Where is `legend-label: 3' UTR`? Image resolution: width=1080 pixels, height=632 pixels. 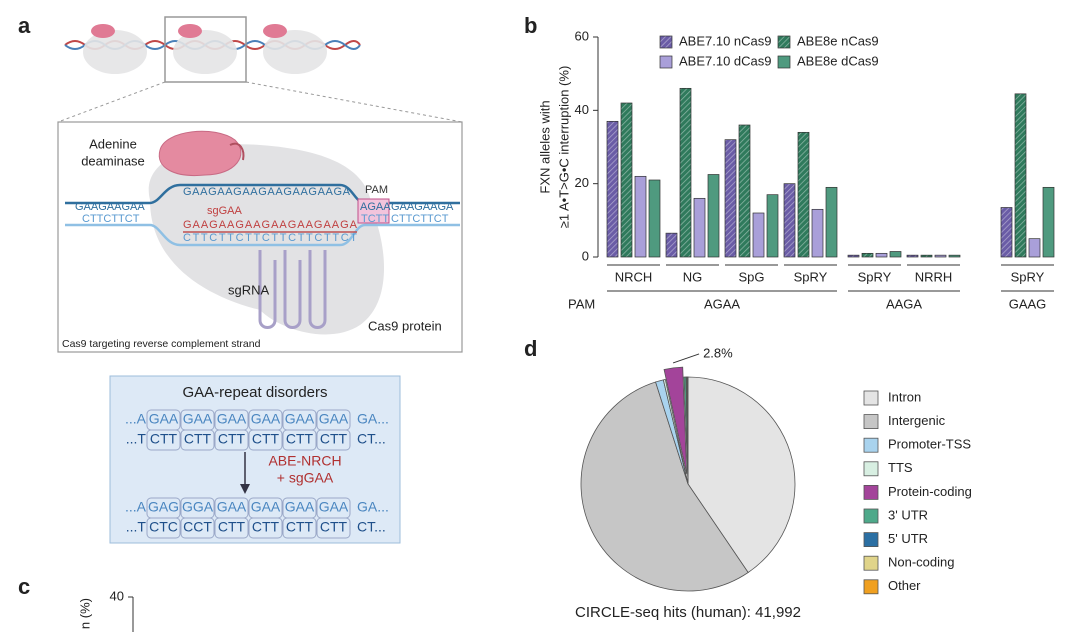
legend-label: 3' UTR is located at coordinates (908, 514).